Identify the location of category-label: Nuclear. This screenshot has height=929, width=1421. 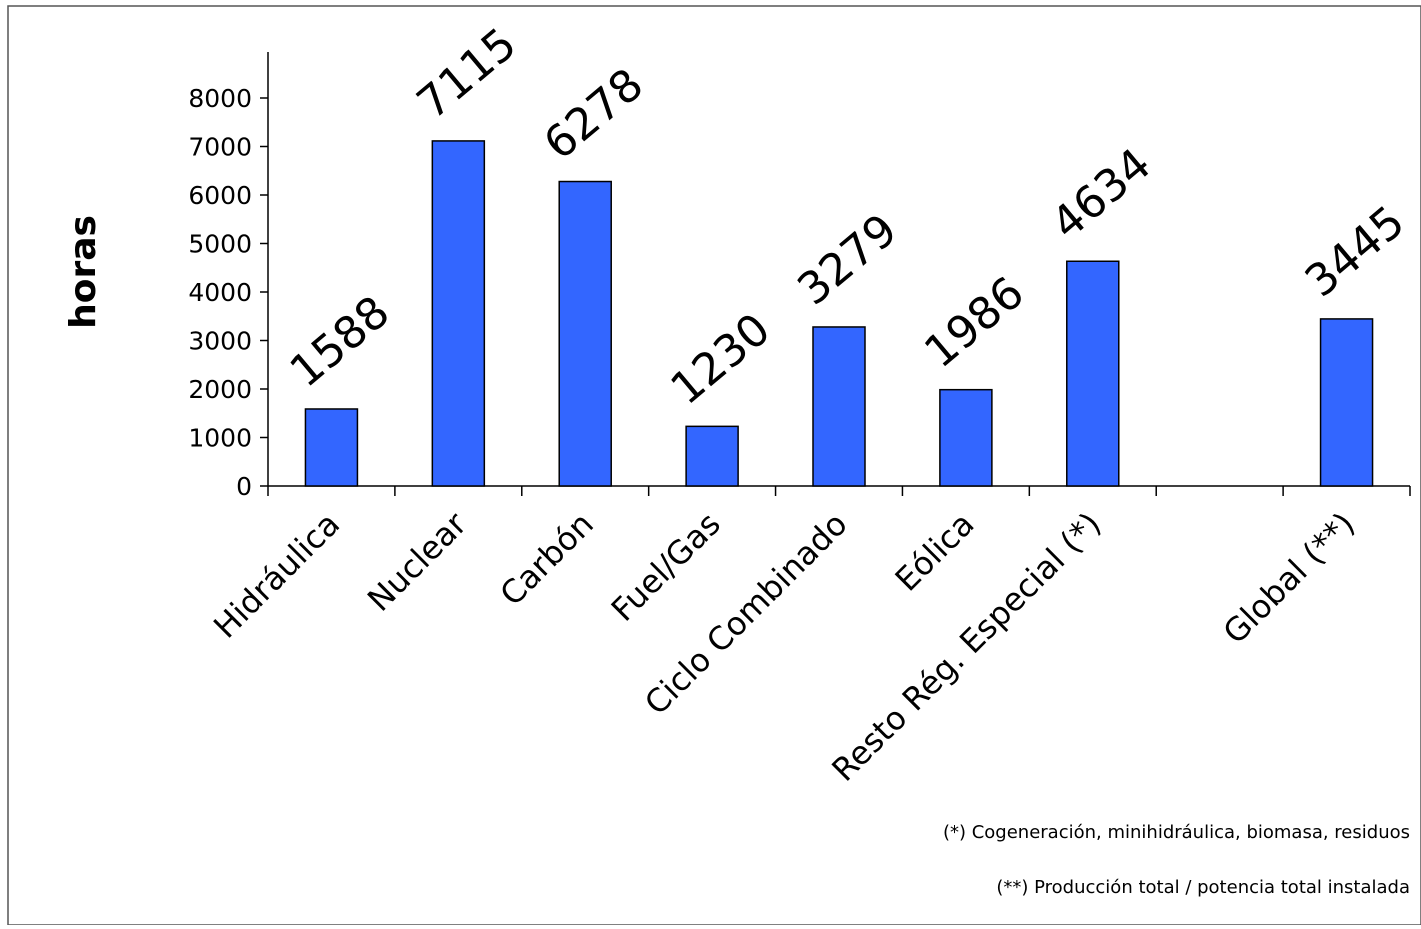
(417, 561).